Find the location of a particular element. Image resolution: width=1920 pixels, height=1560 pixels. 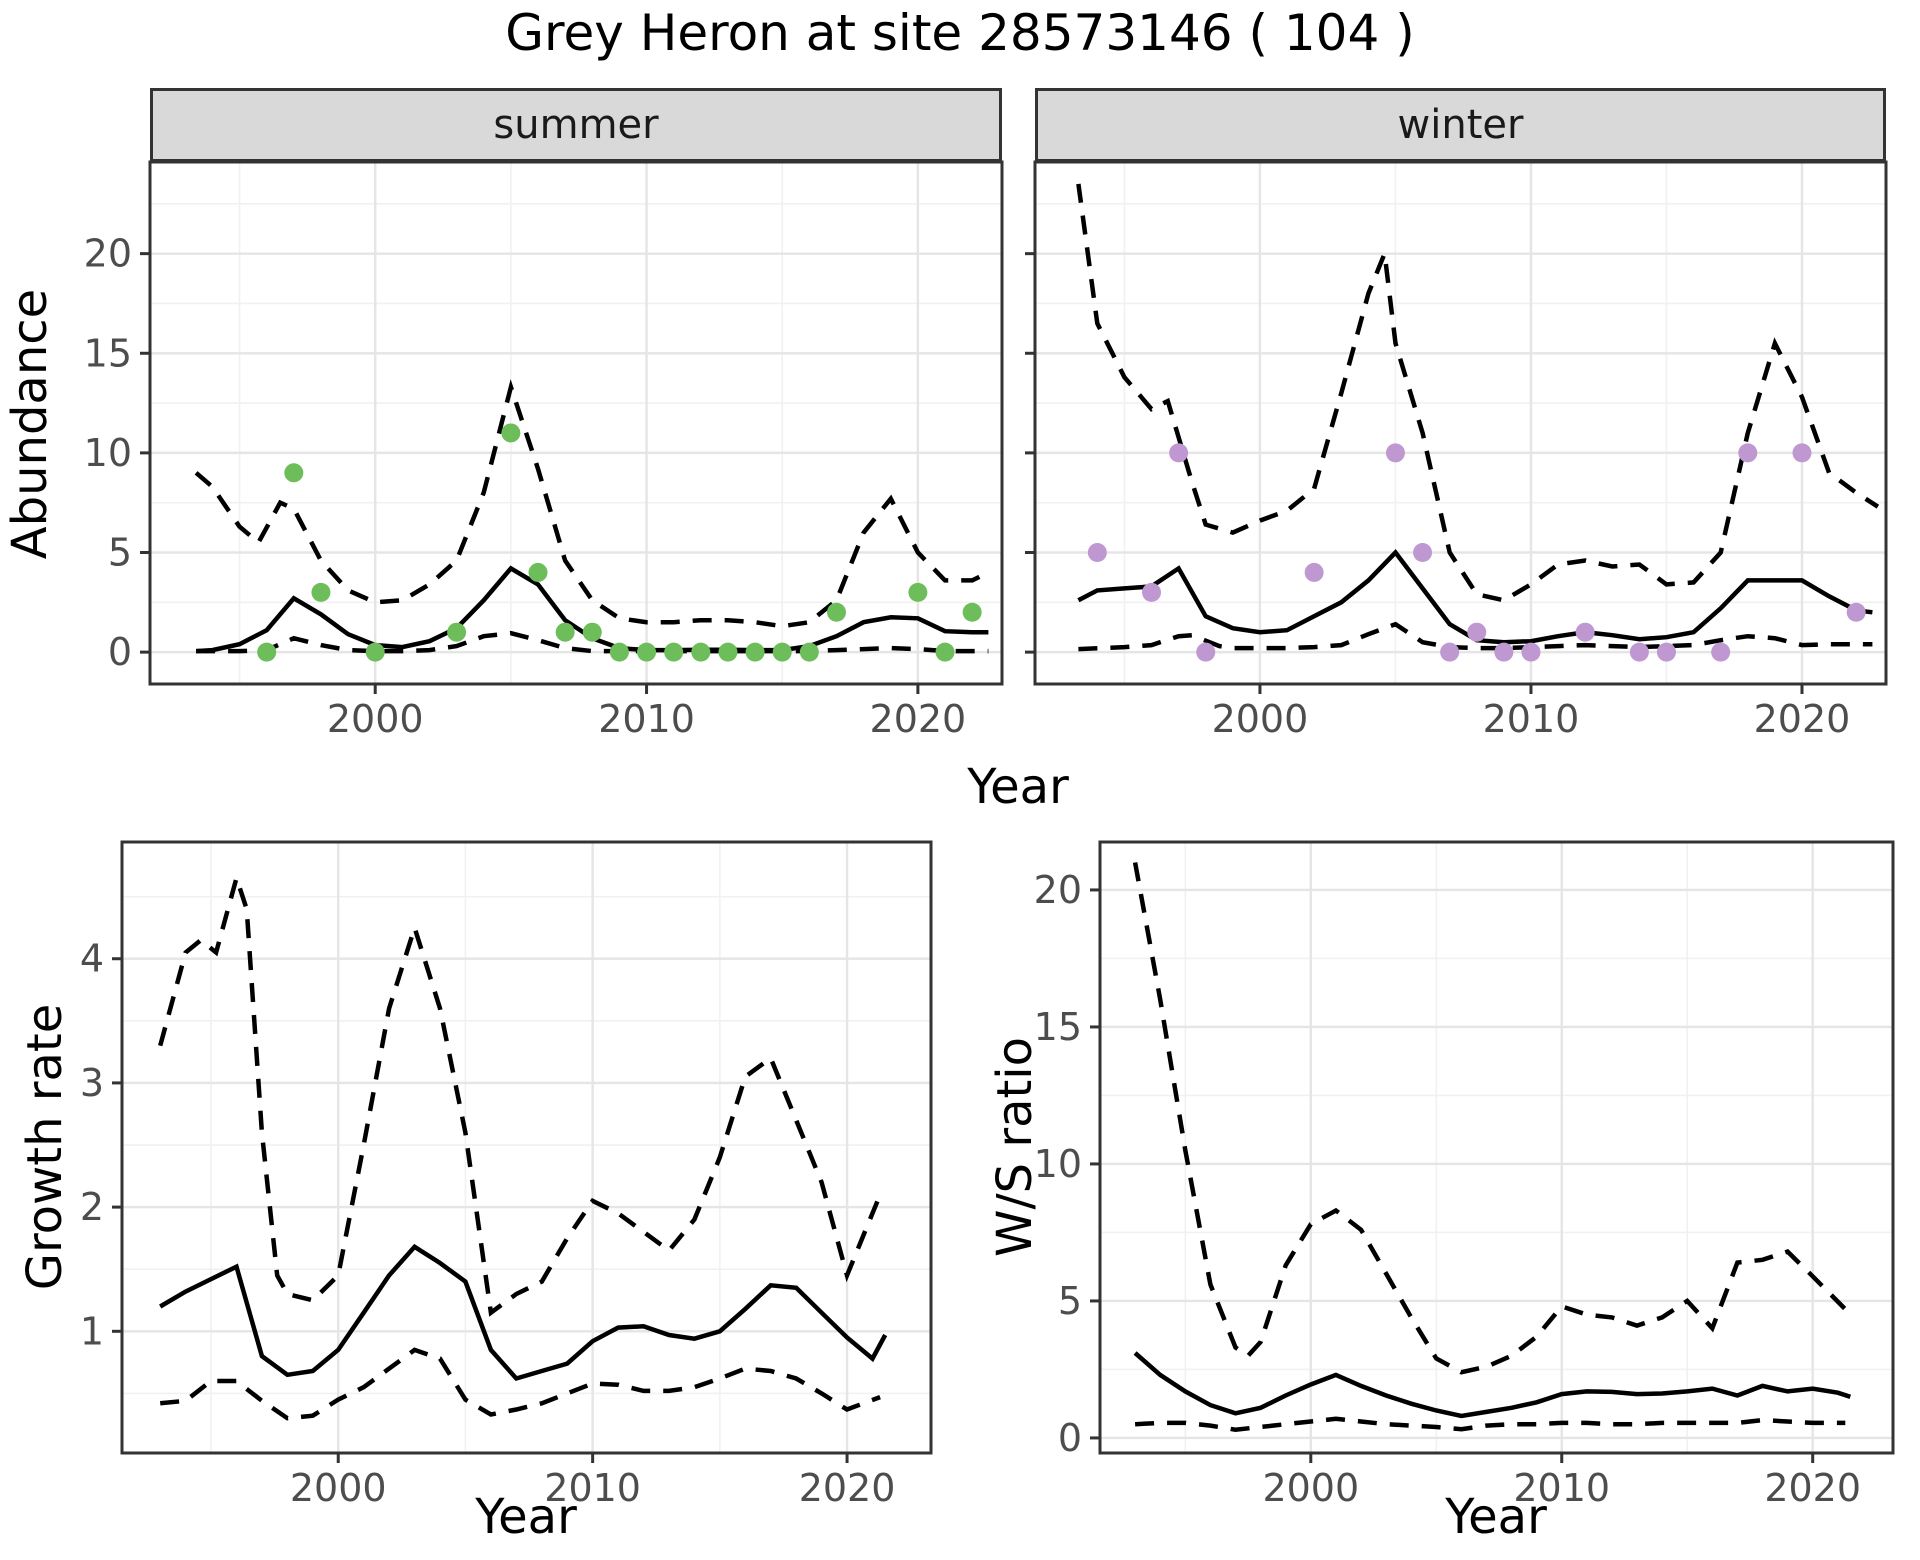

y-axis-title-growth: Growth rate is located at coordinates (45, 1147).